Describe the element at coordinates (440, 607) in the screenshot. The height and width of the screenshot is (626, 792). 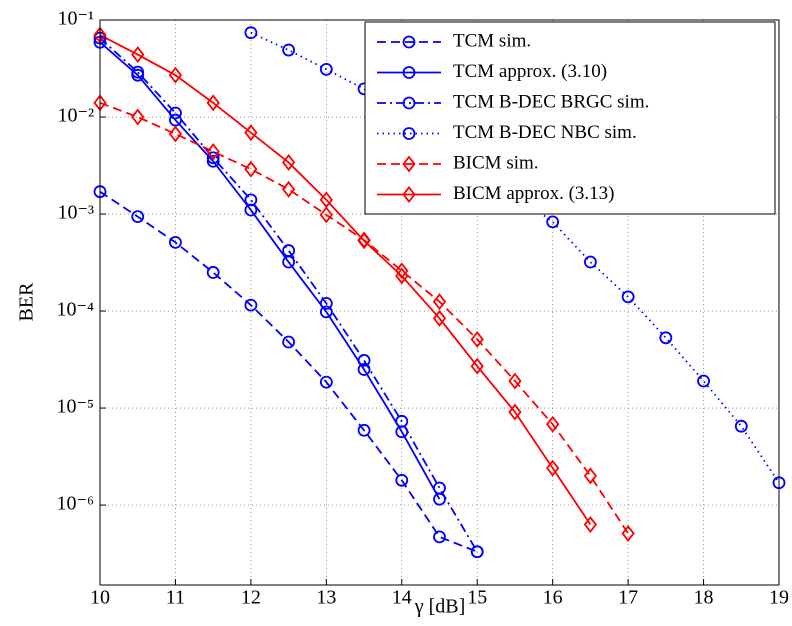
I see `x-axis-label: γ [dB]` at that location.